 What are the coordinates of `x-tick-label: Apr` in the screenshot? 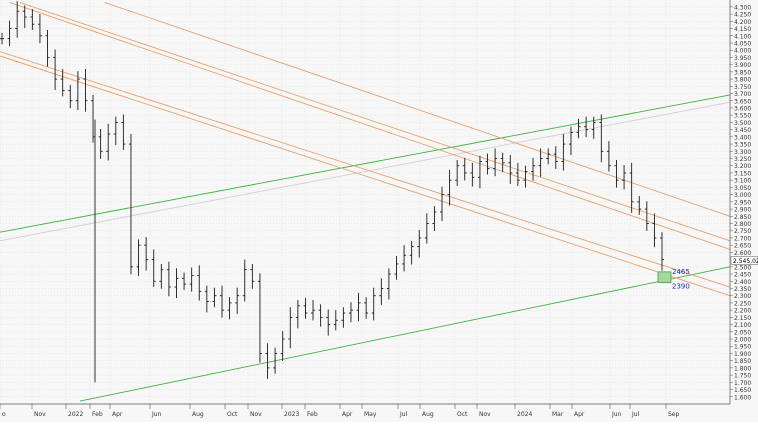 It's located at (579, 414).